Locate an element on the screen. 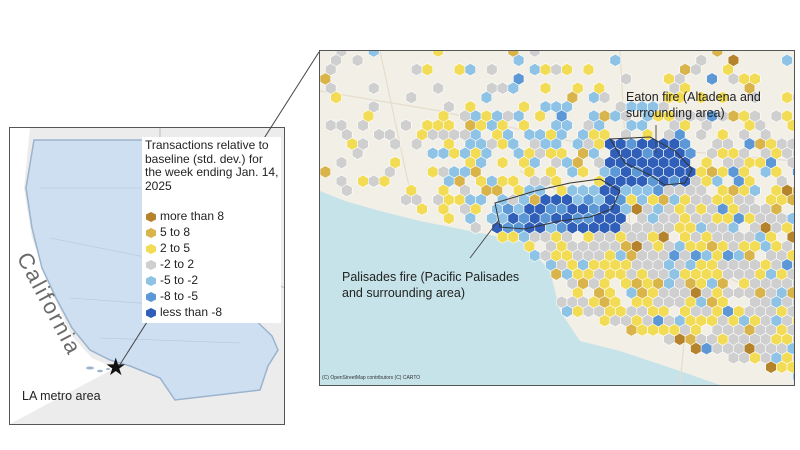 The height and width of the screenshot is (450, 800). legend-item: -5 to -2 is located at coordinates (172, 281).